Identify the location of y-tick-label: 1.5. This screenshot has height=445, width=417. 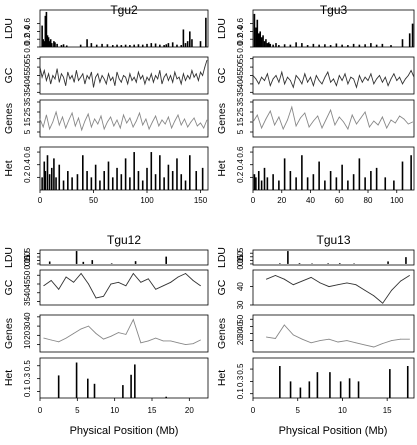
(27, 253).